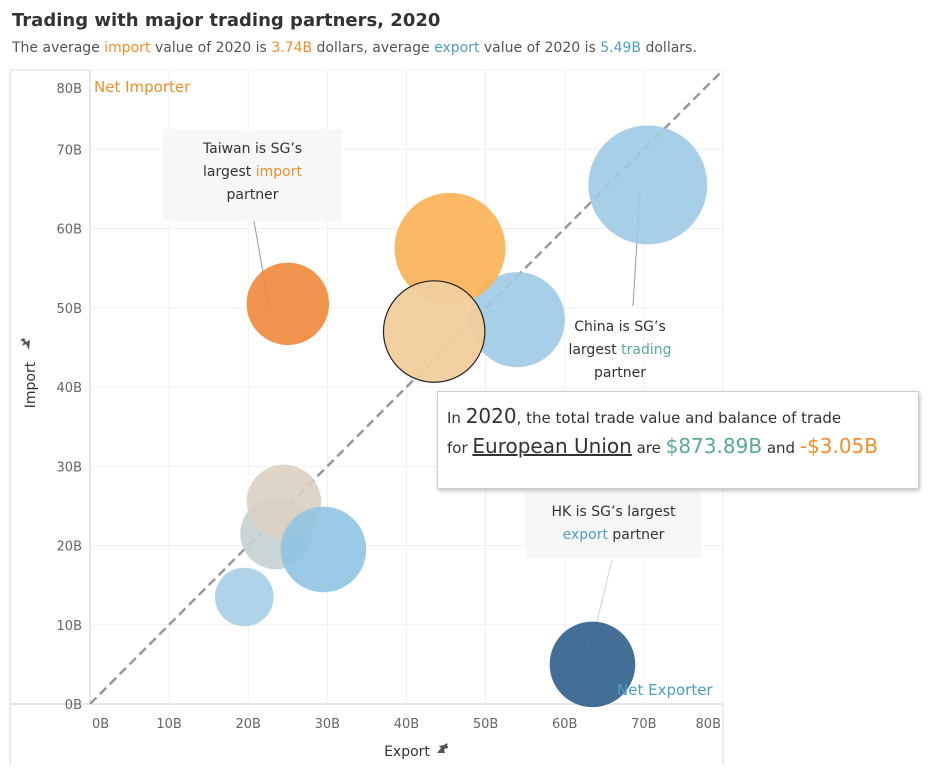 This screenshot has width=931, height=773. I want to click on hk-annotation: HK is SG’s largest export partner, so click(613, 525).